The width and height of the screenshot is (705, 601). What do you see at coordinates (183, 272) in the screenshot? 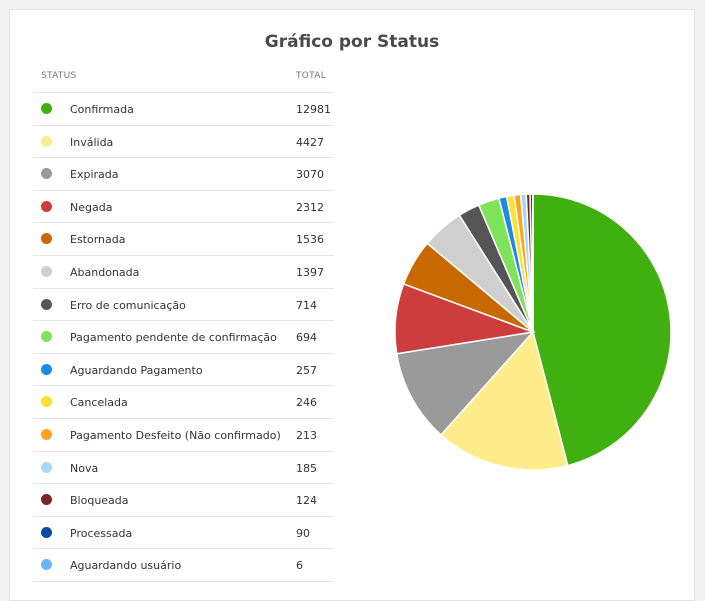
I see `table-row: Abandonada 1397` at bounding box center [183, 272].